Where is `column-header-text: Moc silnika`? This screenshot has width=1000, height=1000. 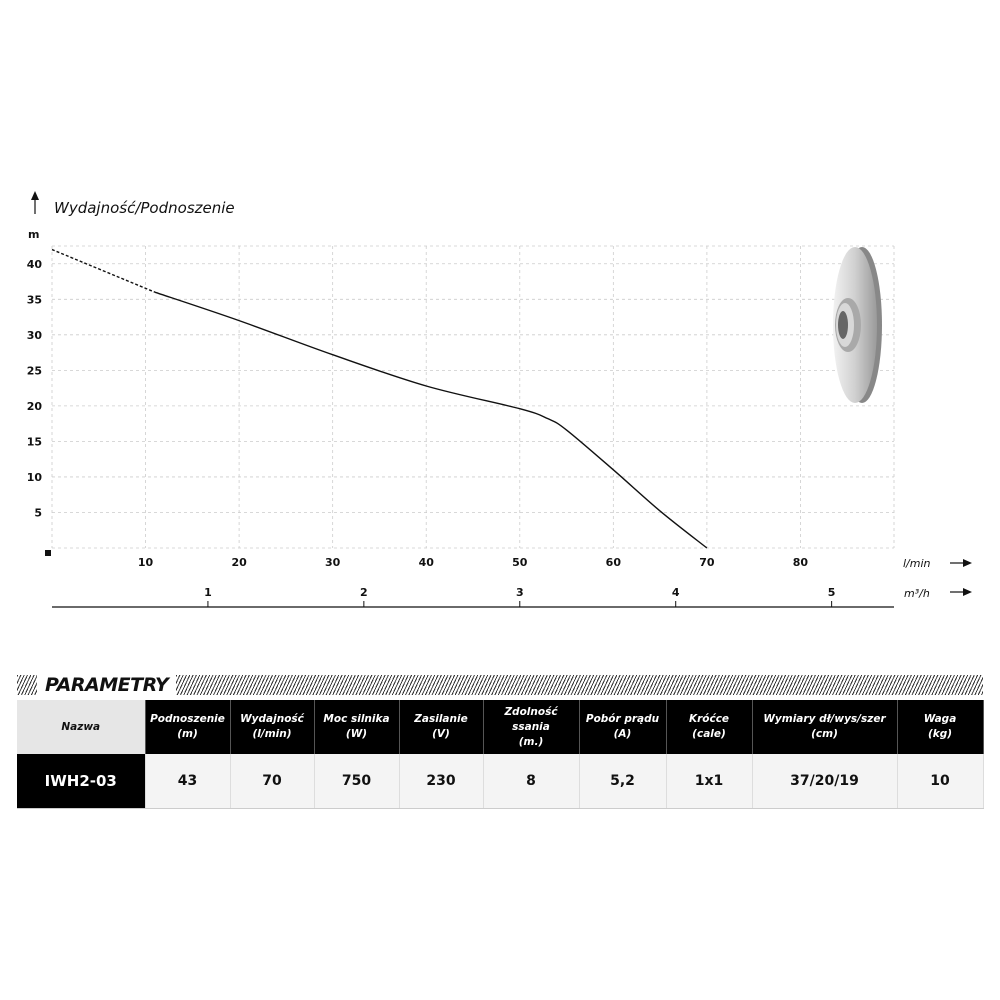 column-header-text: Moc silnika is located at coordinates (356, 719).